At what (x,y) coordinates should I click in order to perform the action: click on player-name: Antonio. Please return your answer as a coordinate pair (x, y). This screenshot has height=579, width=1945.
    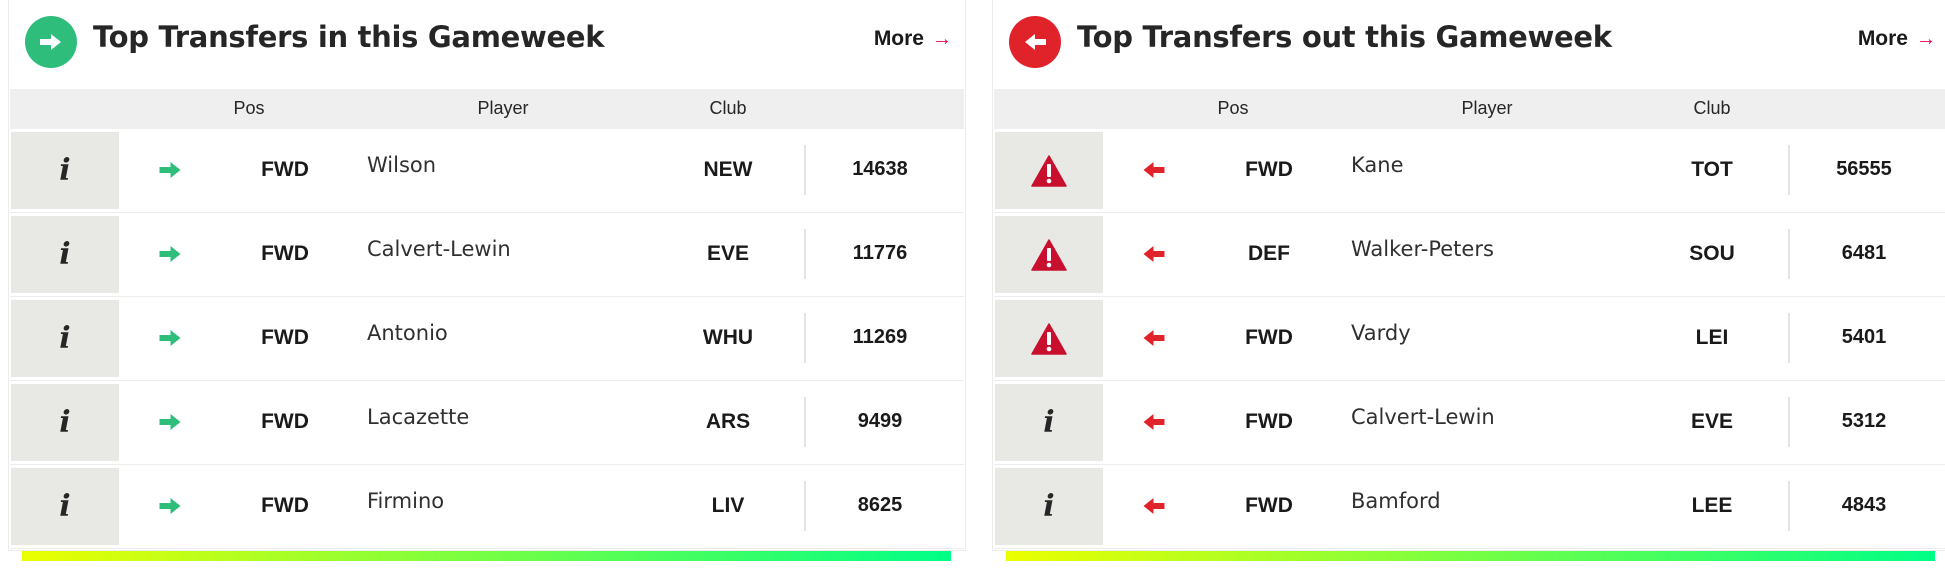
    Looking at the image, I should click on (407, 333).